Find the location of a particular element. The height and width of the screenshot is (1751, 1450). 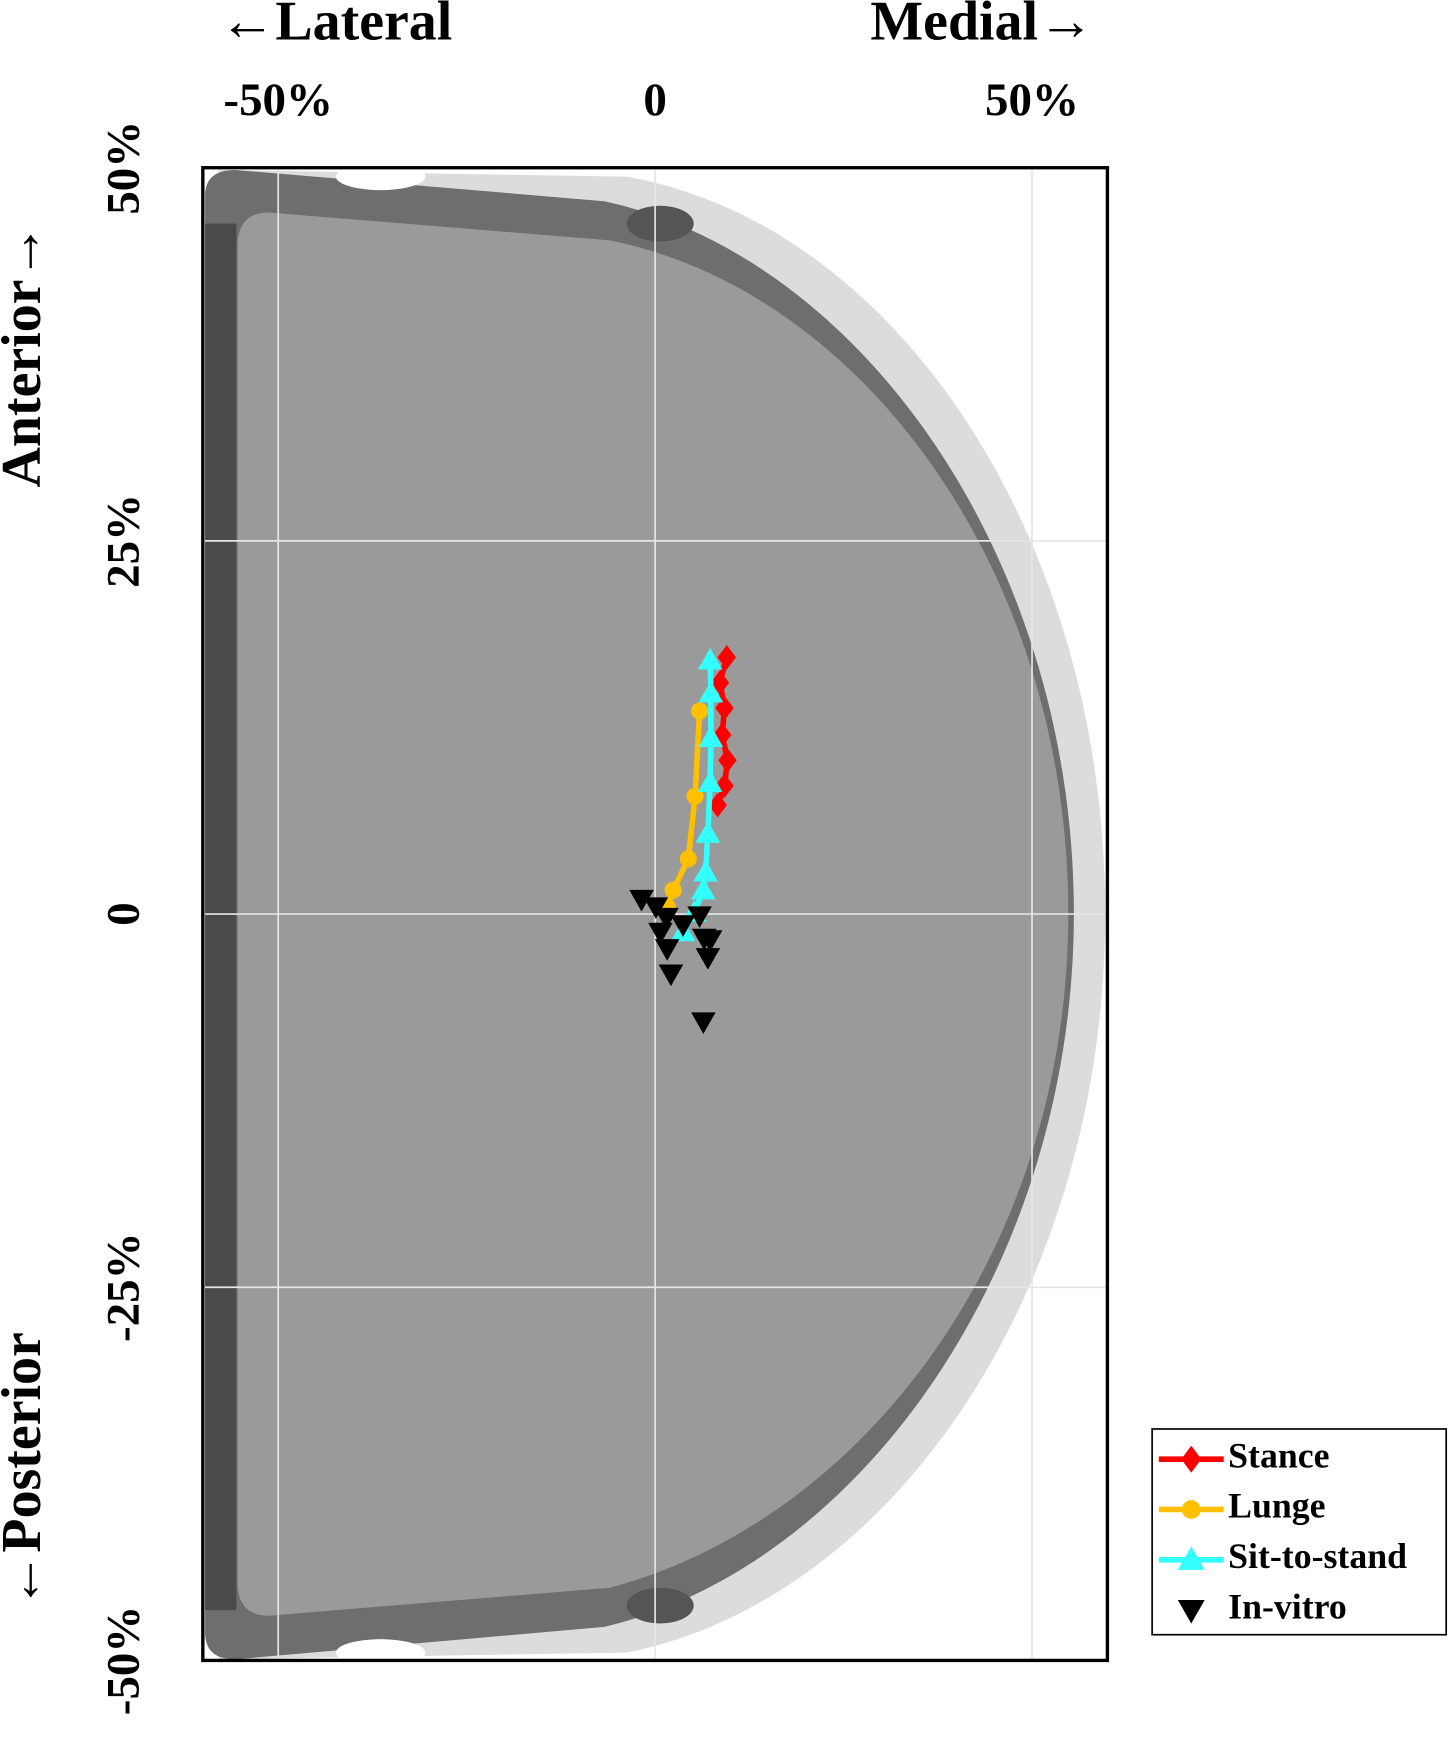

x-label-left: ←Lateral is located at coordinates (335, 26).